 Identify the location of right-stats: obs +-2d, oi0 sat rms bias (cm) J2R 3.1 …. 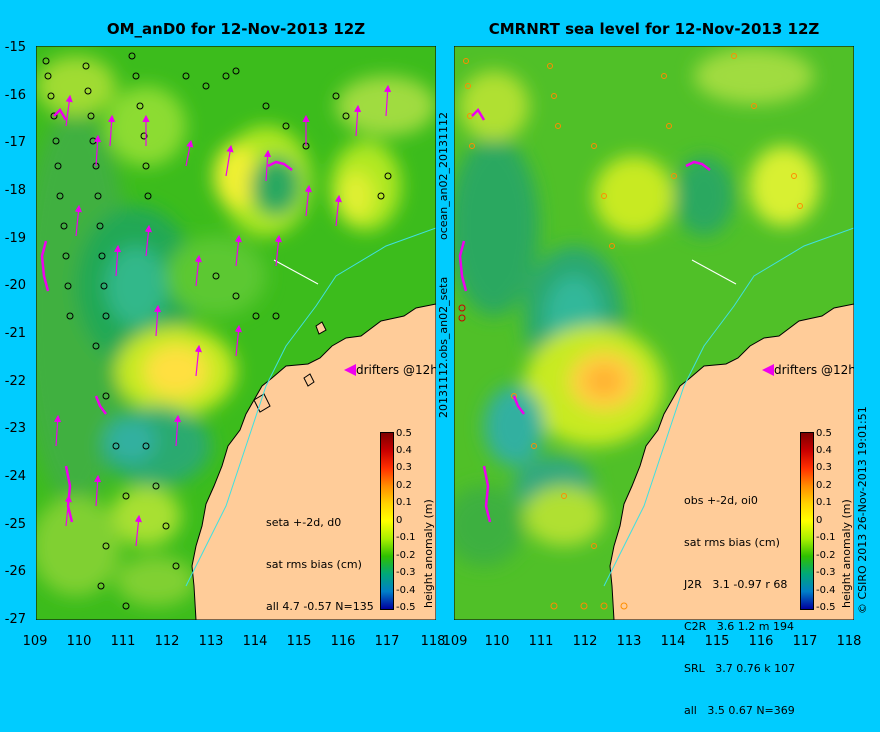
(739, 599).